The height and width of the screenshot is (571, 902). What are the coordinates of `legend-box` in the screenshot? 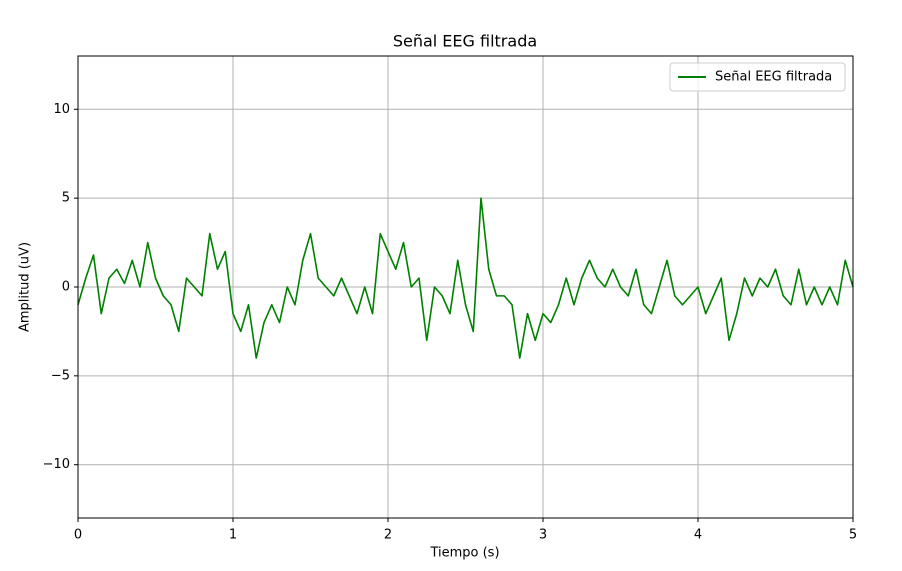 It's located at (757, 77).